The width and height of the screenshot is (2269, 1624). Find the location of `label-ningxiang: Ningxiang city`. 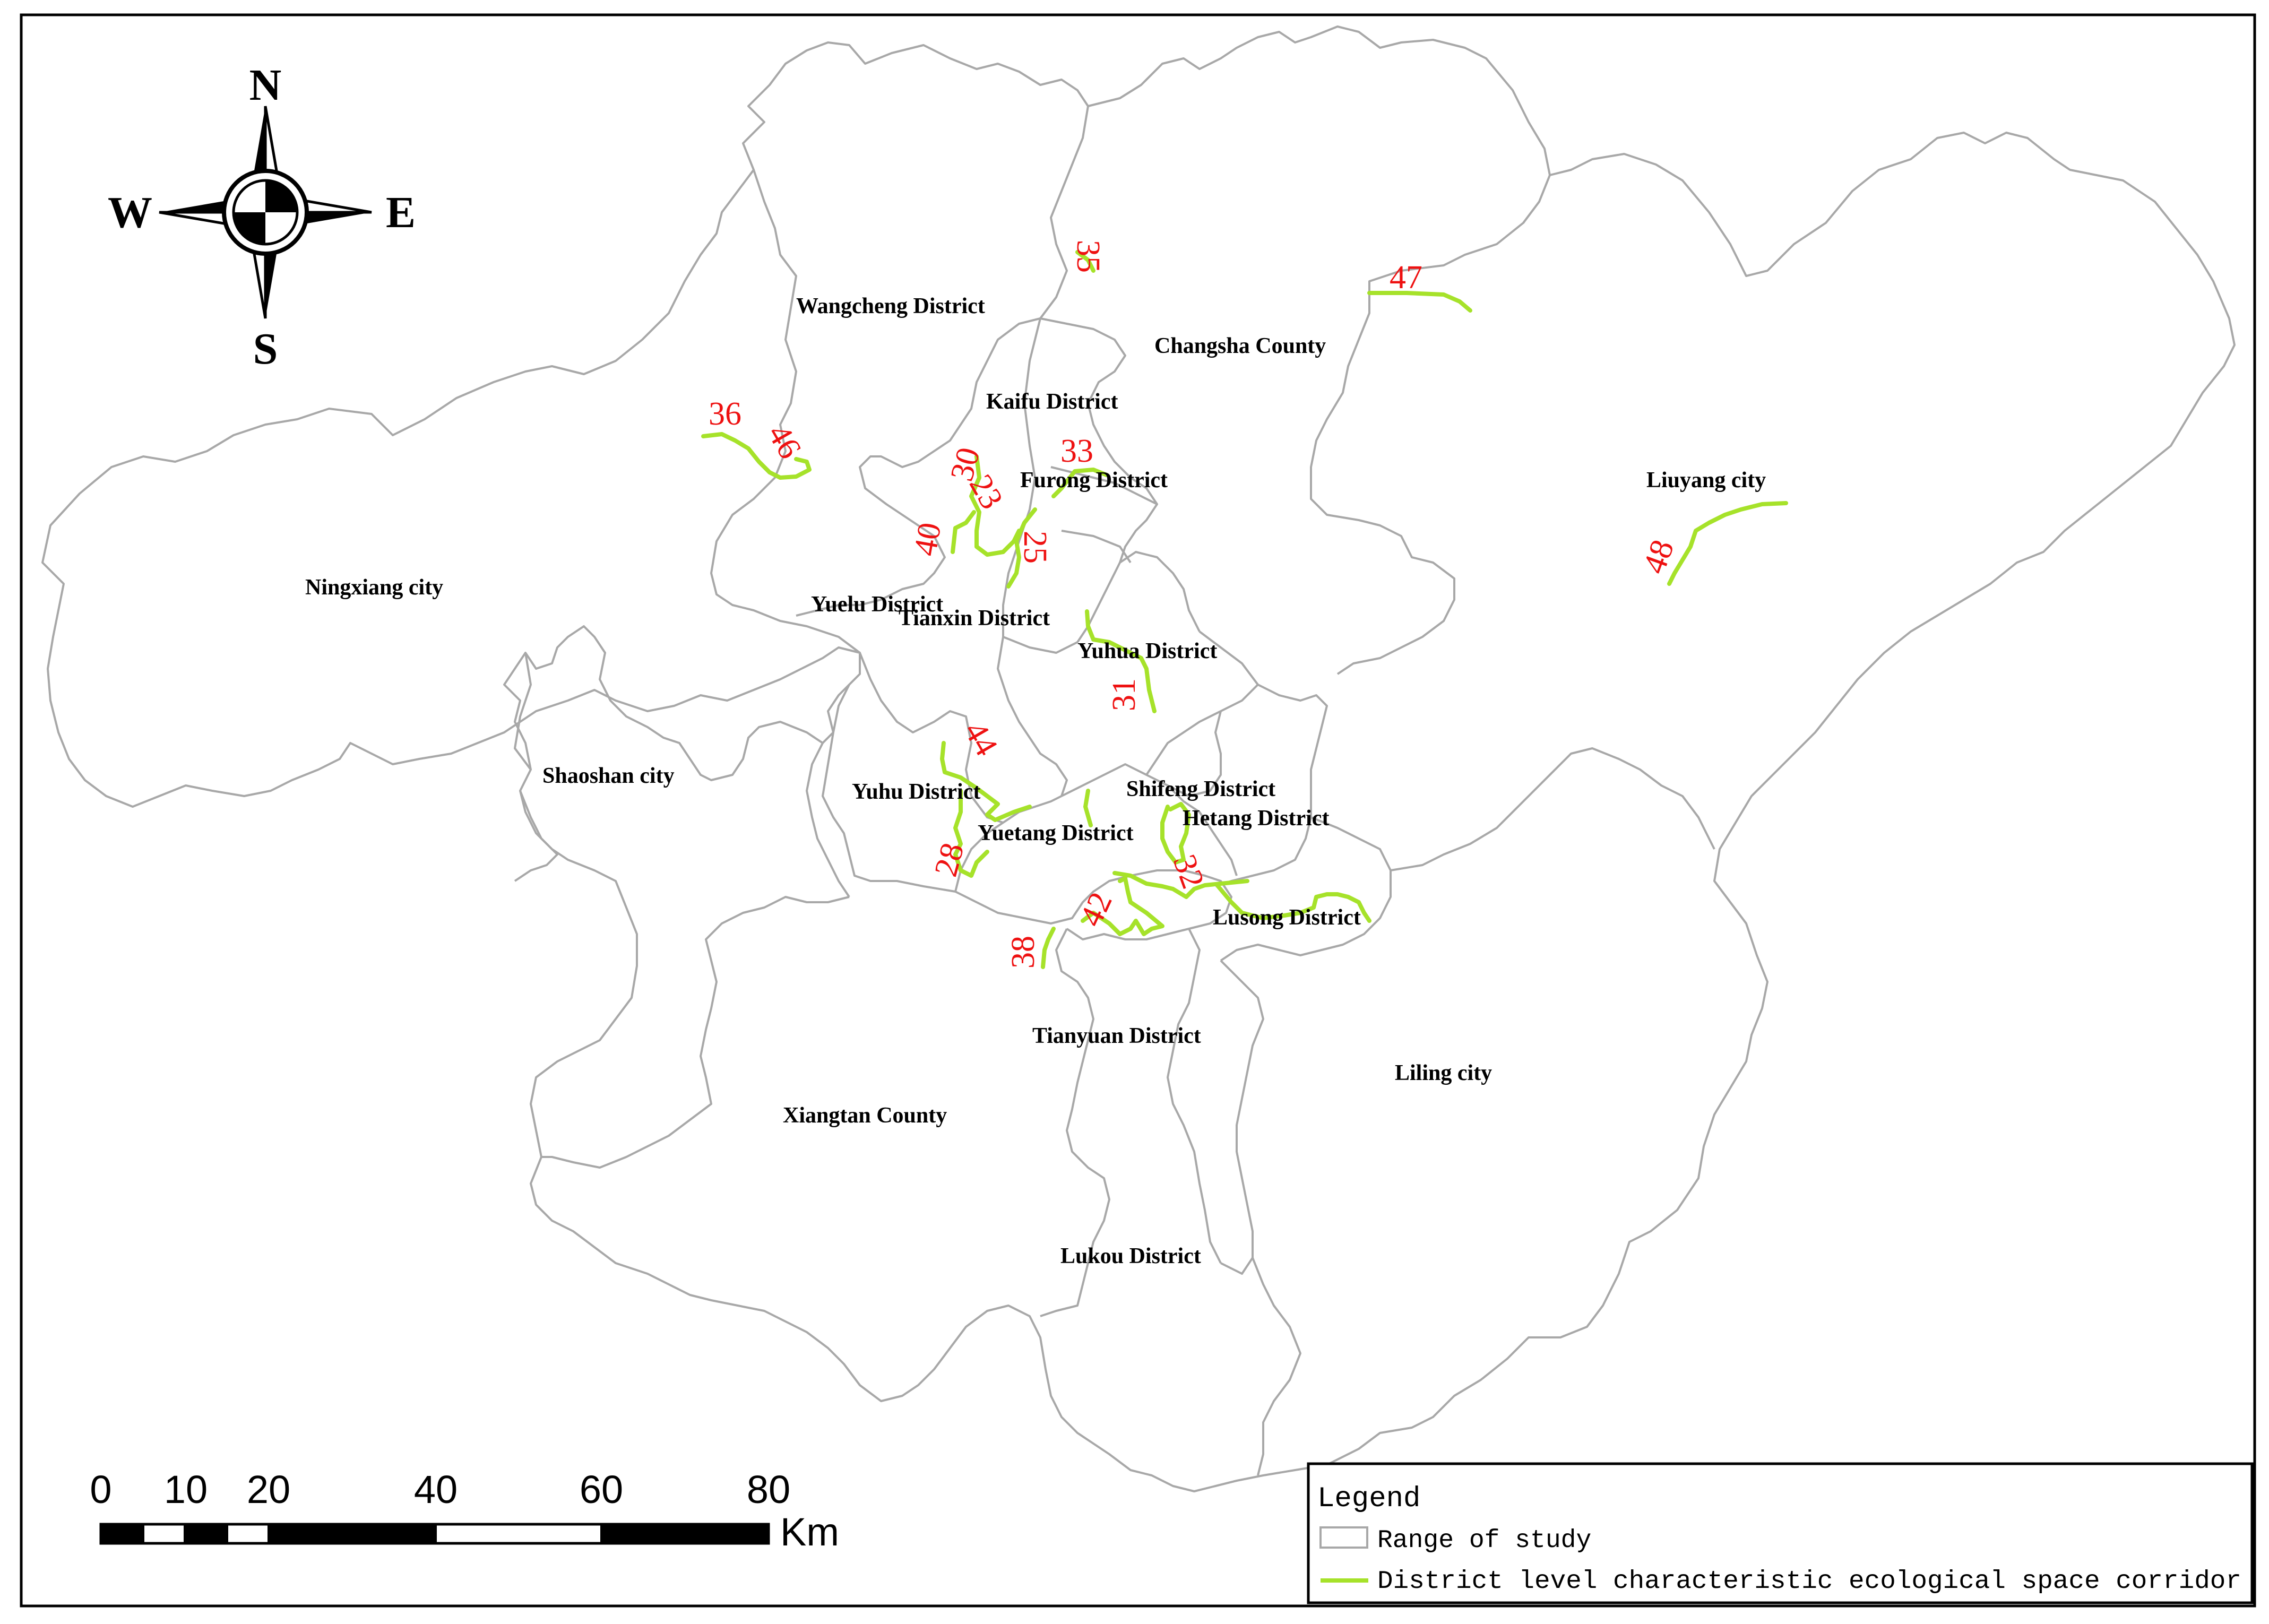

label-ningxiang: Ningxiang city is located at coordinates (374, 587).